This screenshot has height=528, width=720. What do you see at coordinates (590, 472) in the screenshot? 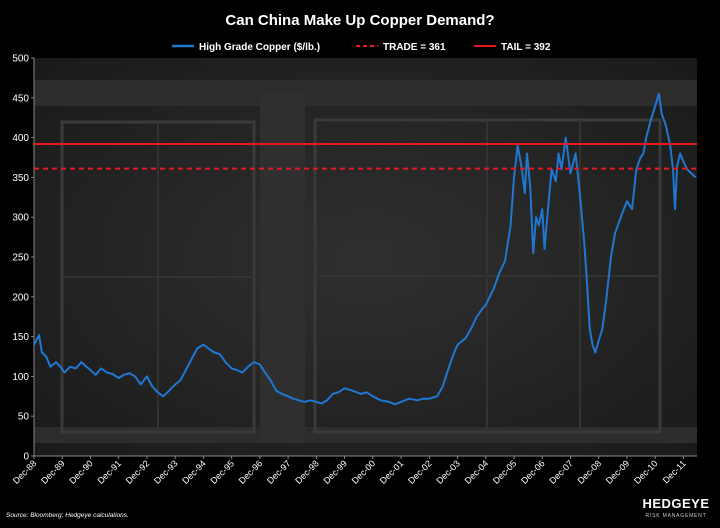
I see `x-tick-label: Dec-08` at bounding box center [590, 472].